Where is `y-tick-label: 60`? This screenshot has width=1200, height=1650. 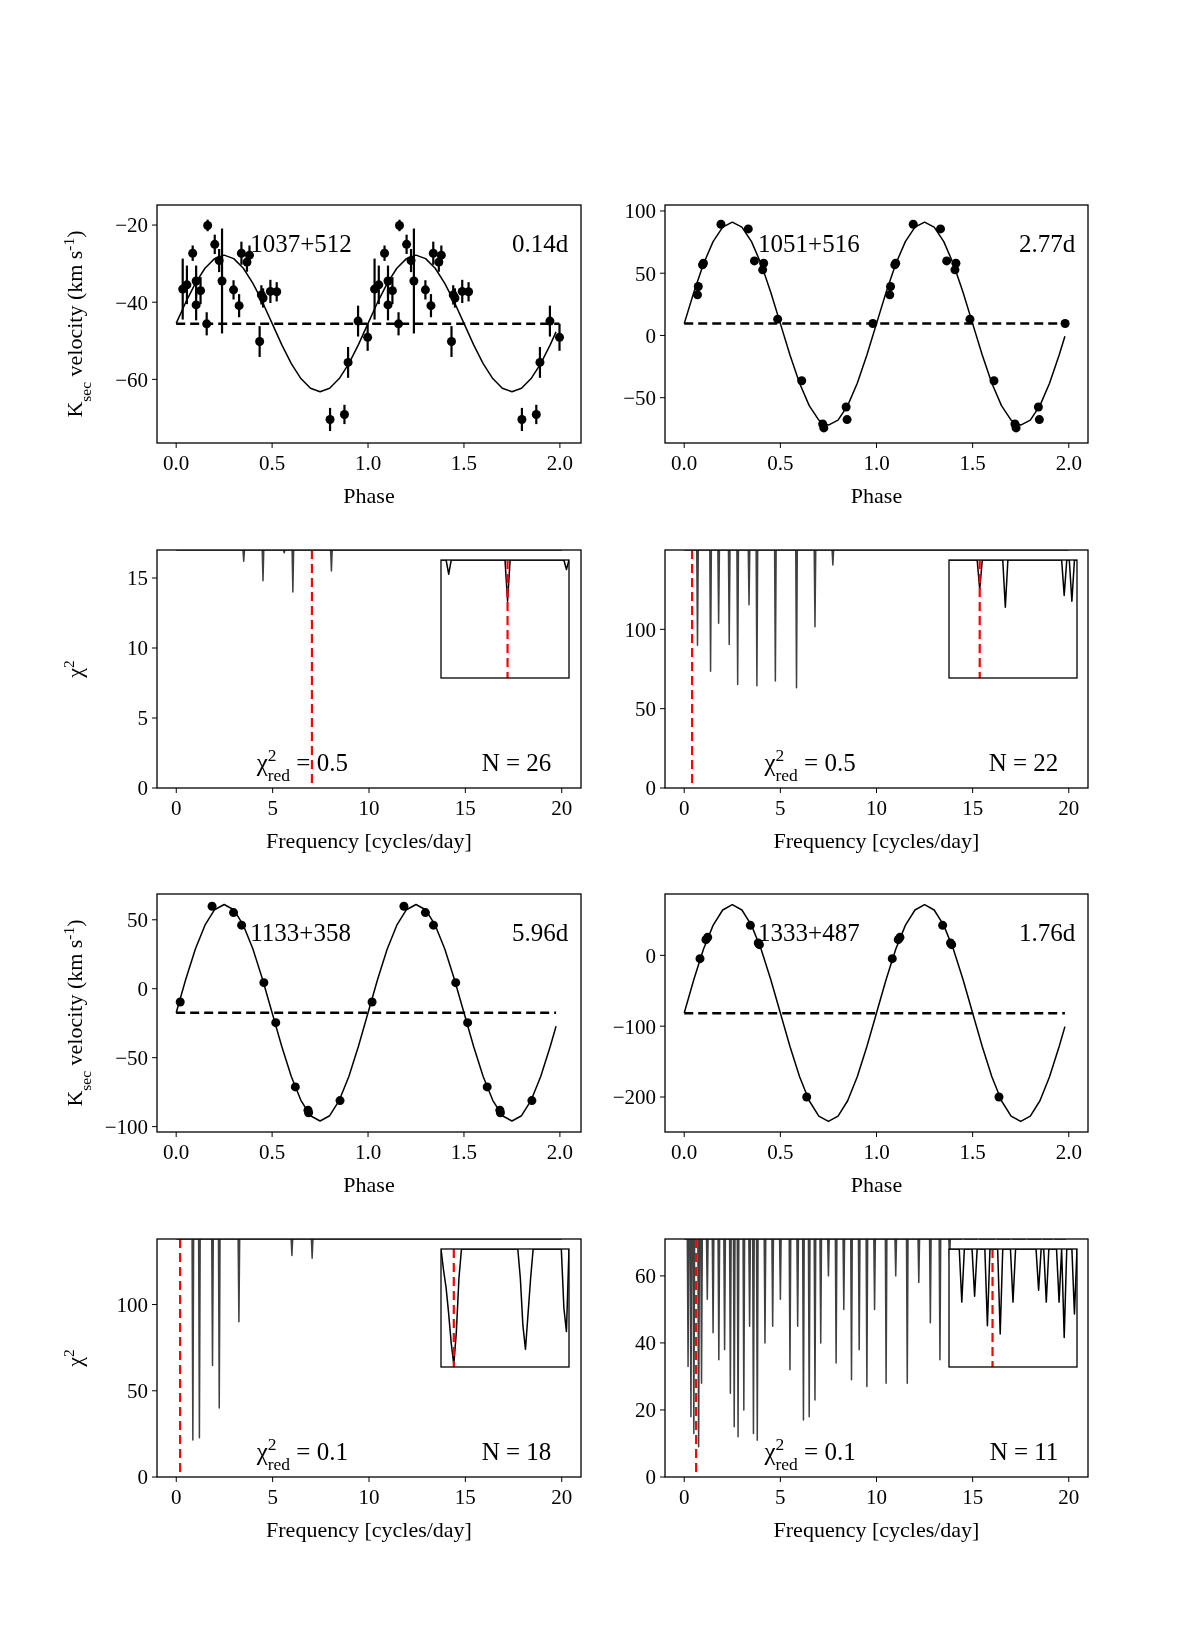
y-tick-label: 60 is located at coordinates (645, 1276).